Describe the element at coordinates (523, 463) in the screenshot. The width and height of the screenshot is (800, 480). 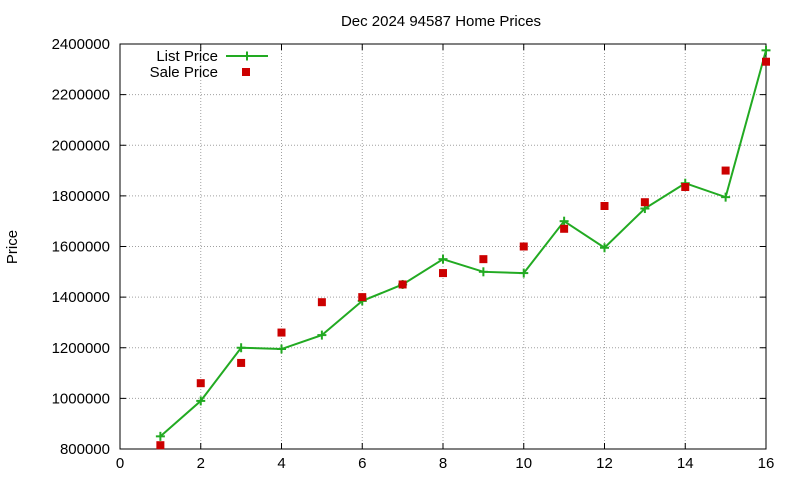
I see `x-tick-label: 10` at that location.